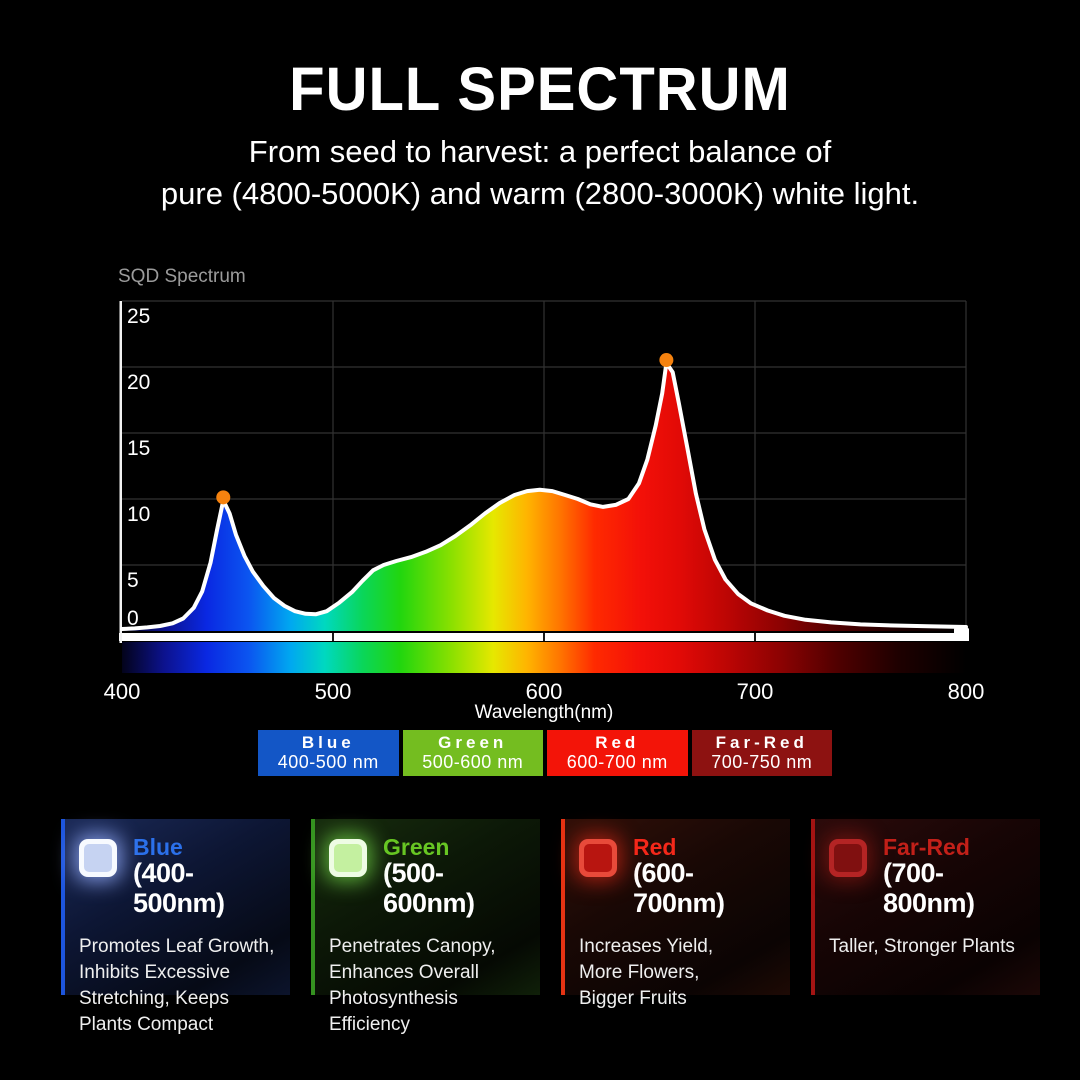  What do you see at coordinates (429, 888) in the screenshot?
I see `card-range: (500-600nm)` at bounding box center [429, 888].